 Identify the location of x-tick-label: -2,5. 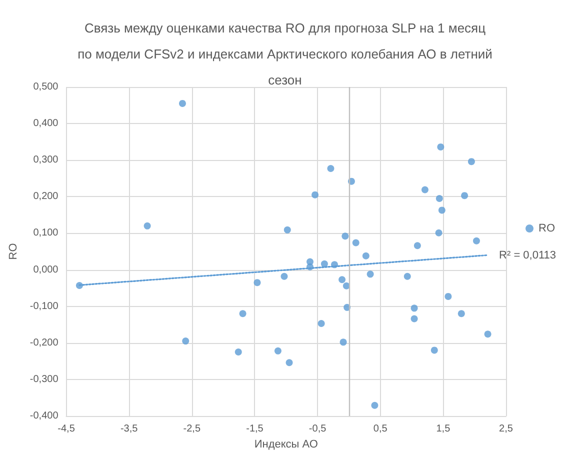
(192, 429).